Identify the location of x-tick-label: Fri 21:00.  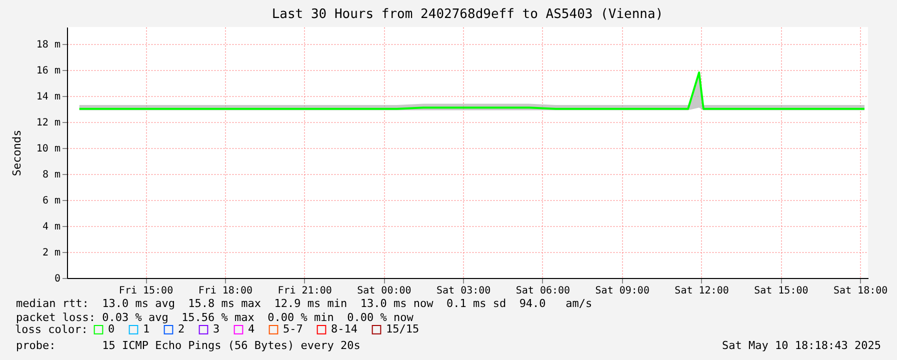
(305, 291).